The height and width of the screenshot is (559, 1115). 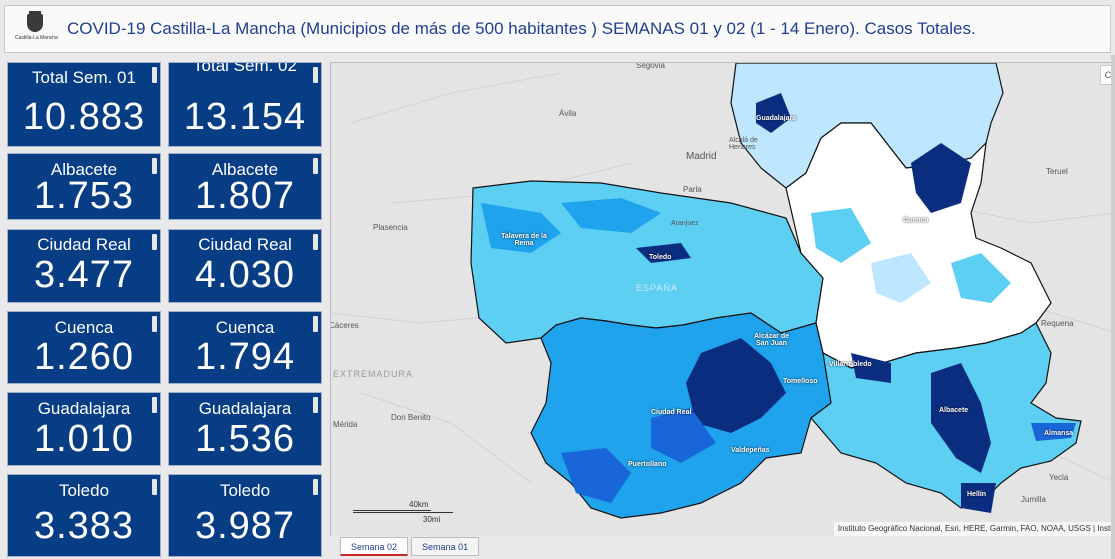 What do you see at coordinates (445, 546) in the screenshot?
I see `tab-semana-01: Semana 01` at bounding box center [445, 546].